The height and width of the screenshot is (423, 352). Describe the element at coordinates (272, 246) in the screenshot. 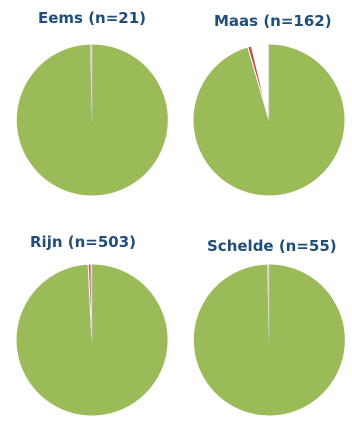

I see `pie-title-schelde: Schelde (n=55)` at that location.